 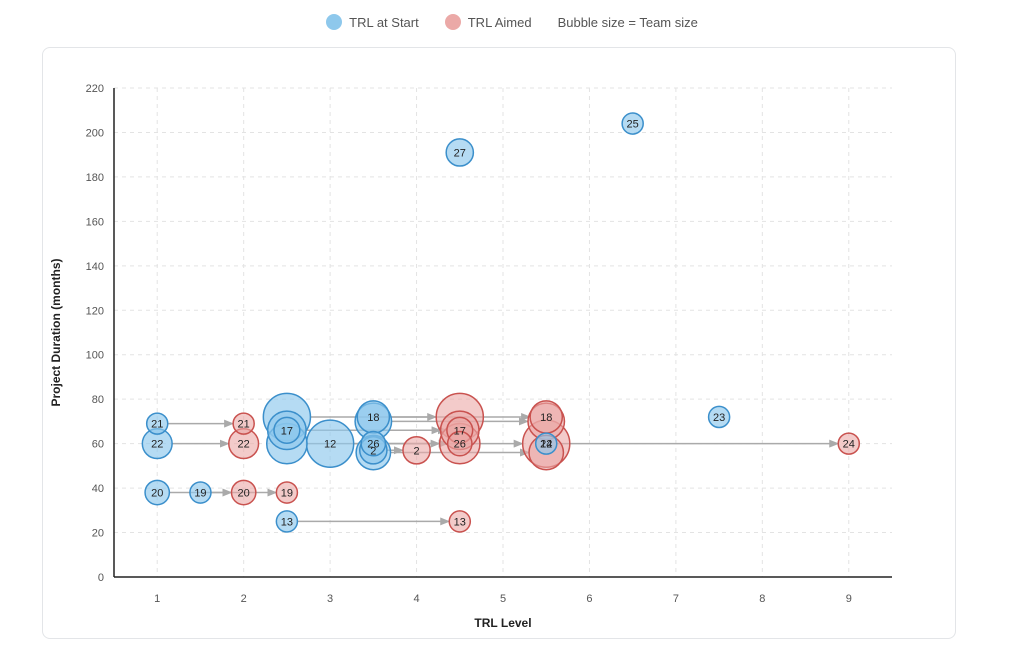 I want to click on x-tick-label: 4, so click(x=416, y=599).